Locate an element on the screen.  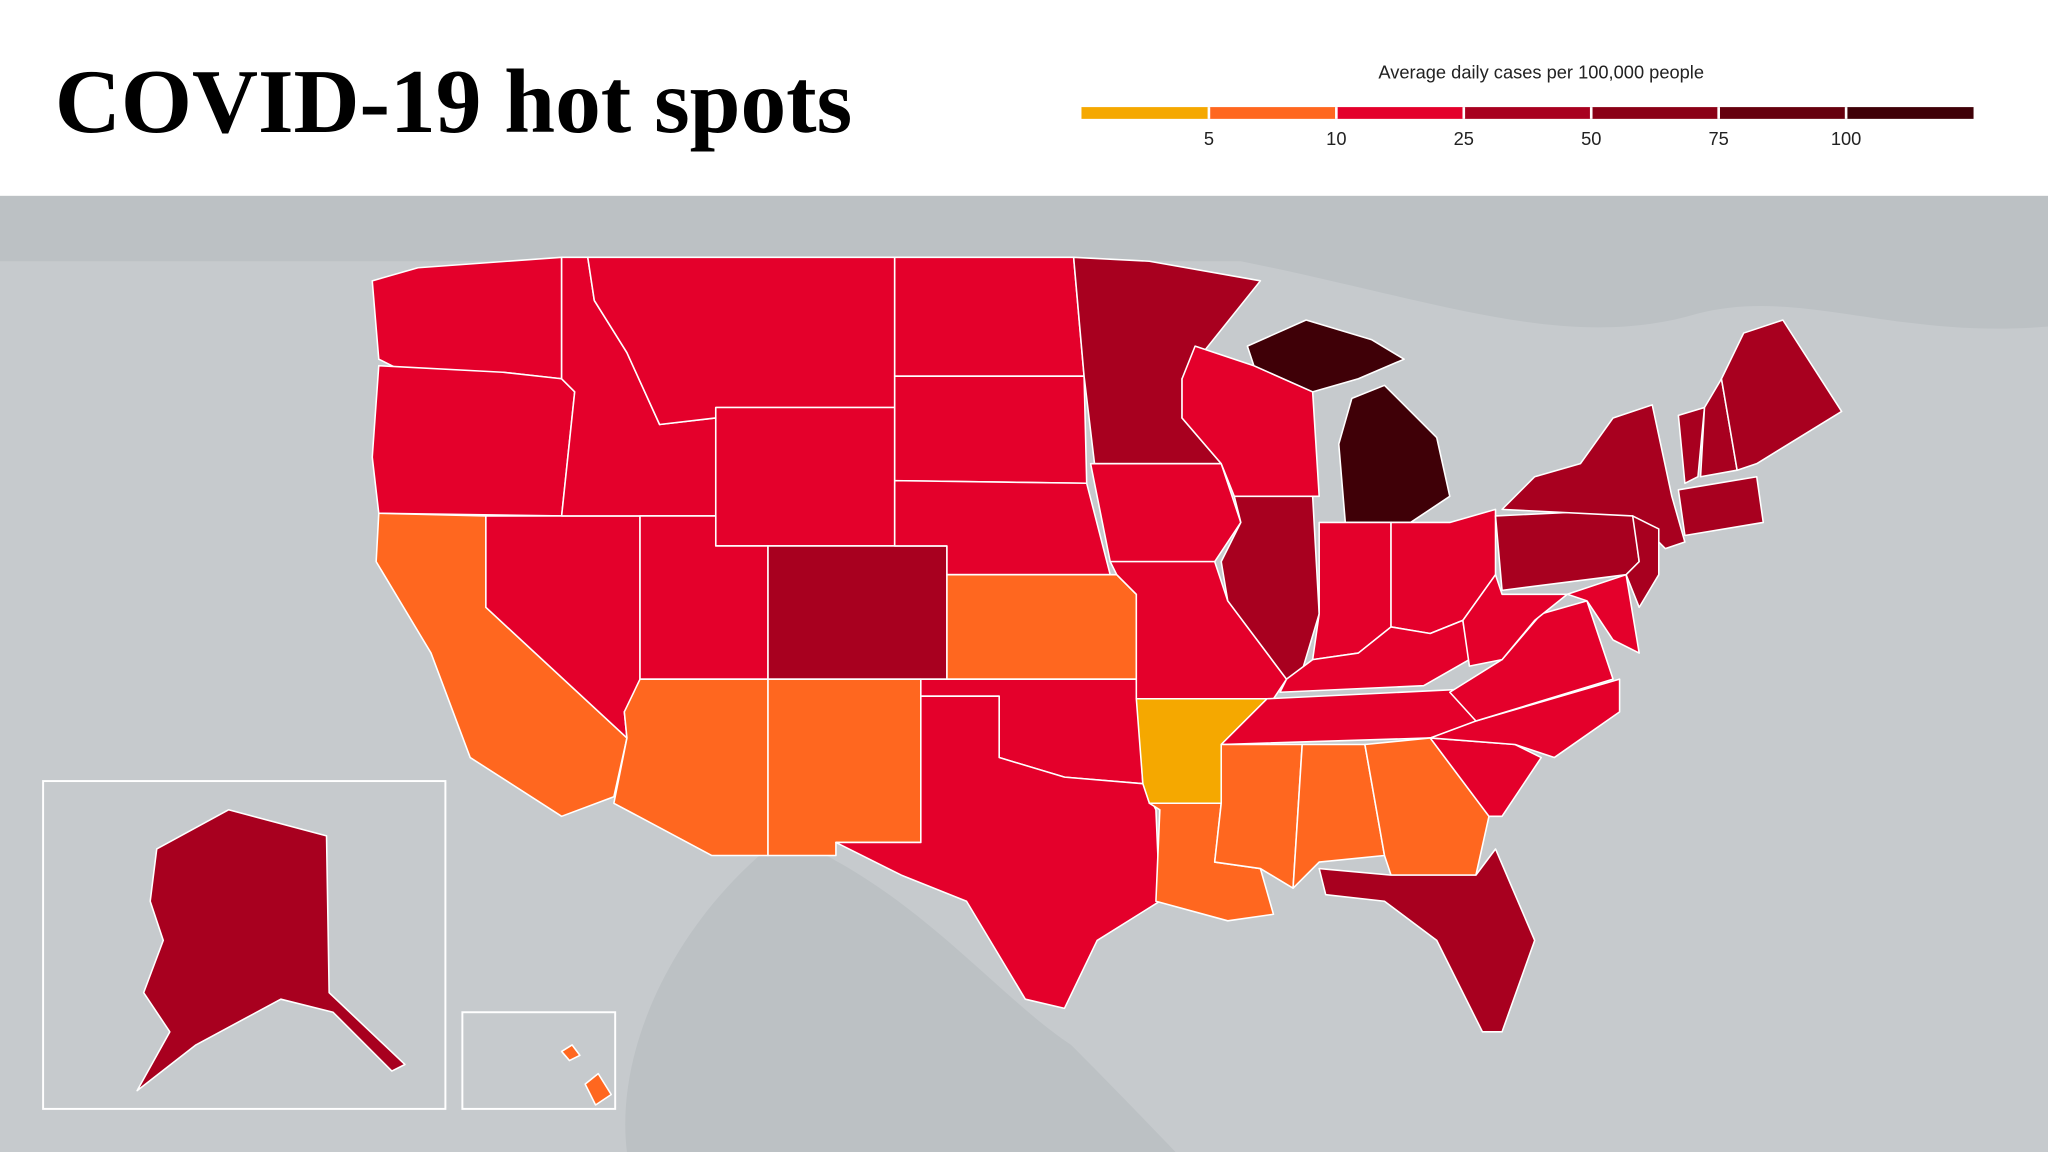
canada-land is located at coordinates (1024, 262).